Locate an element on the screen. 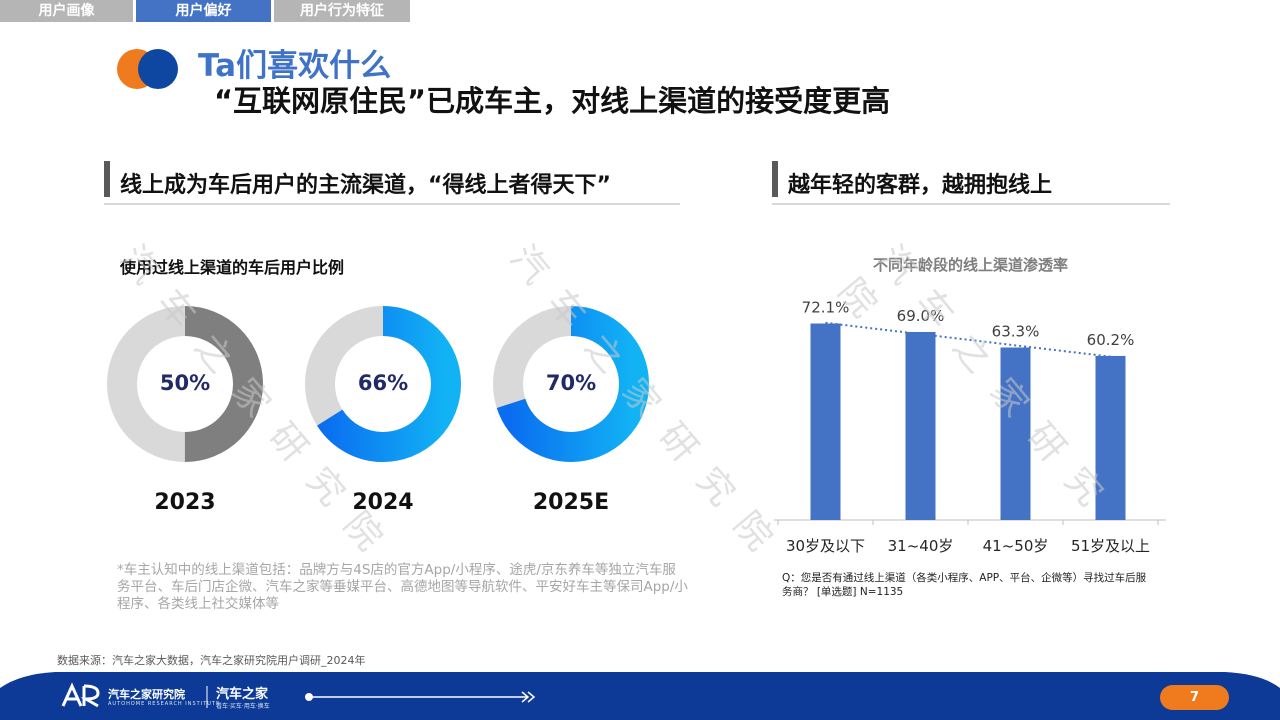  header-logo-circles-icon is located at coordinates (147, 69).